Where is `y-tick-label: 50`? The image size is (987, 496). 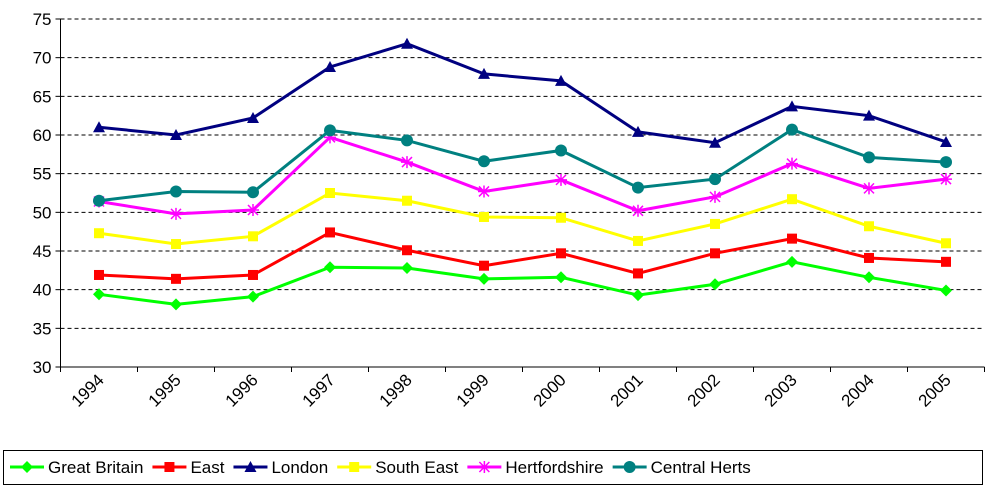 y-tick-label: 50 is located at coordinates (42, 212).